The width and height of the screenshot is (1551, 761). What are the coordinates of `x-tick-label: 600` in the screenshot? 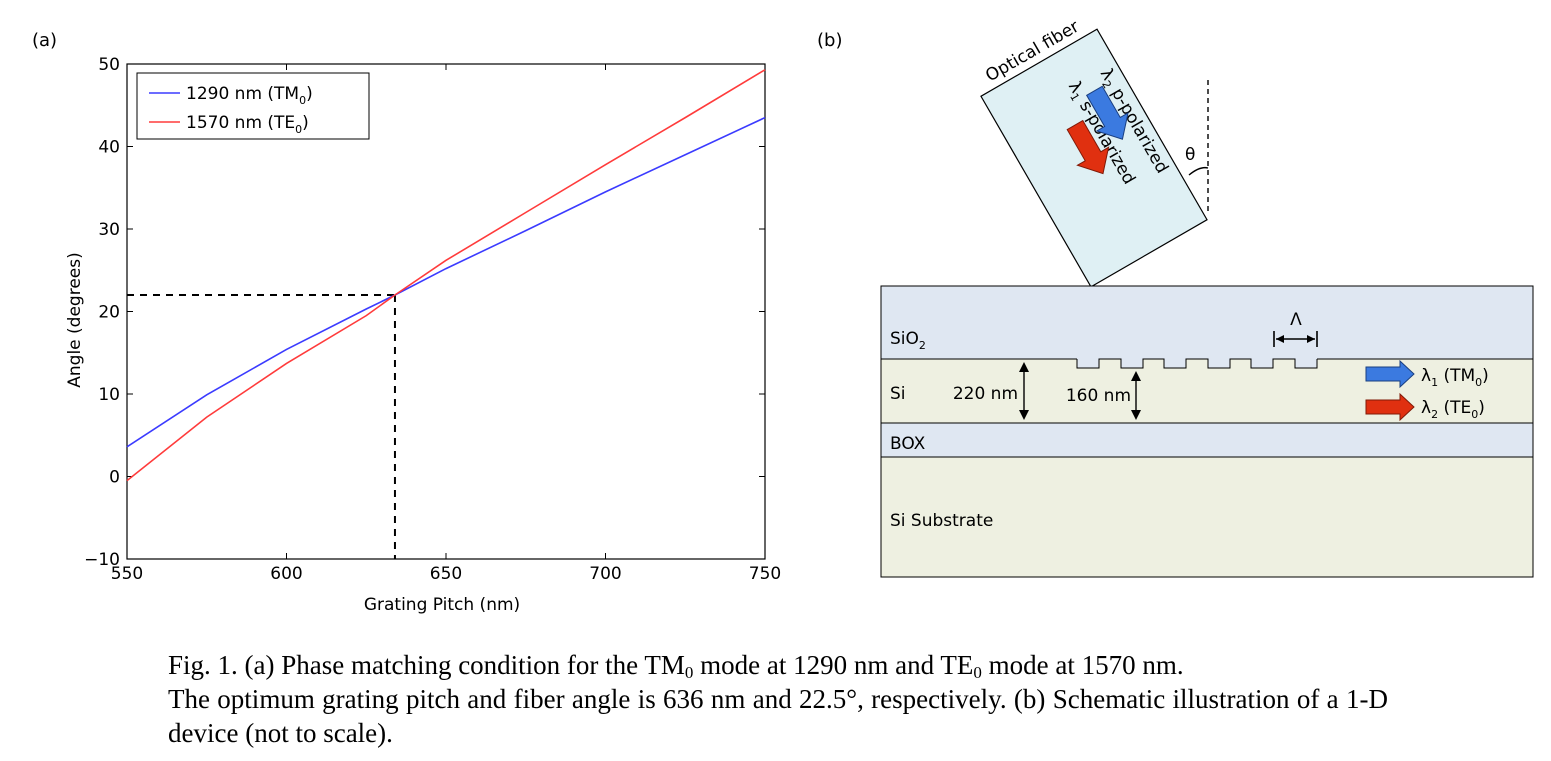 It's located at (286, 574).